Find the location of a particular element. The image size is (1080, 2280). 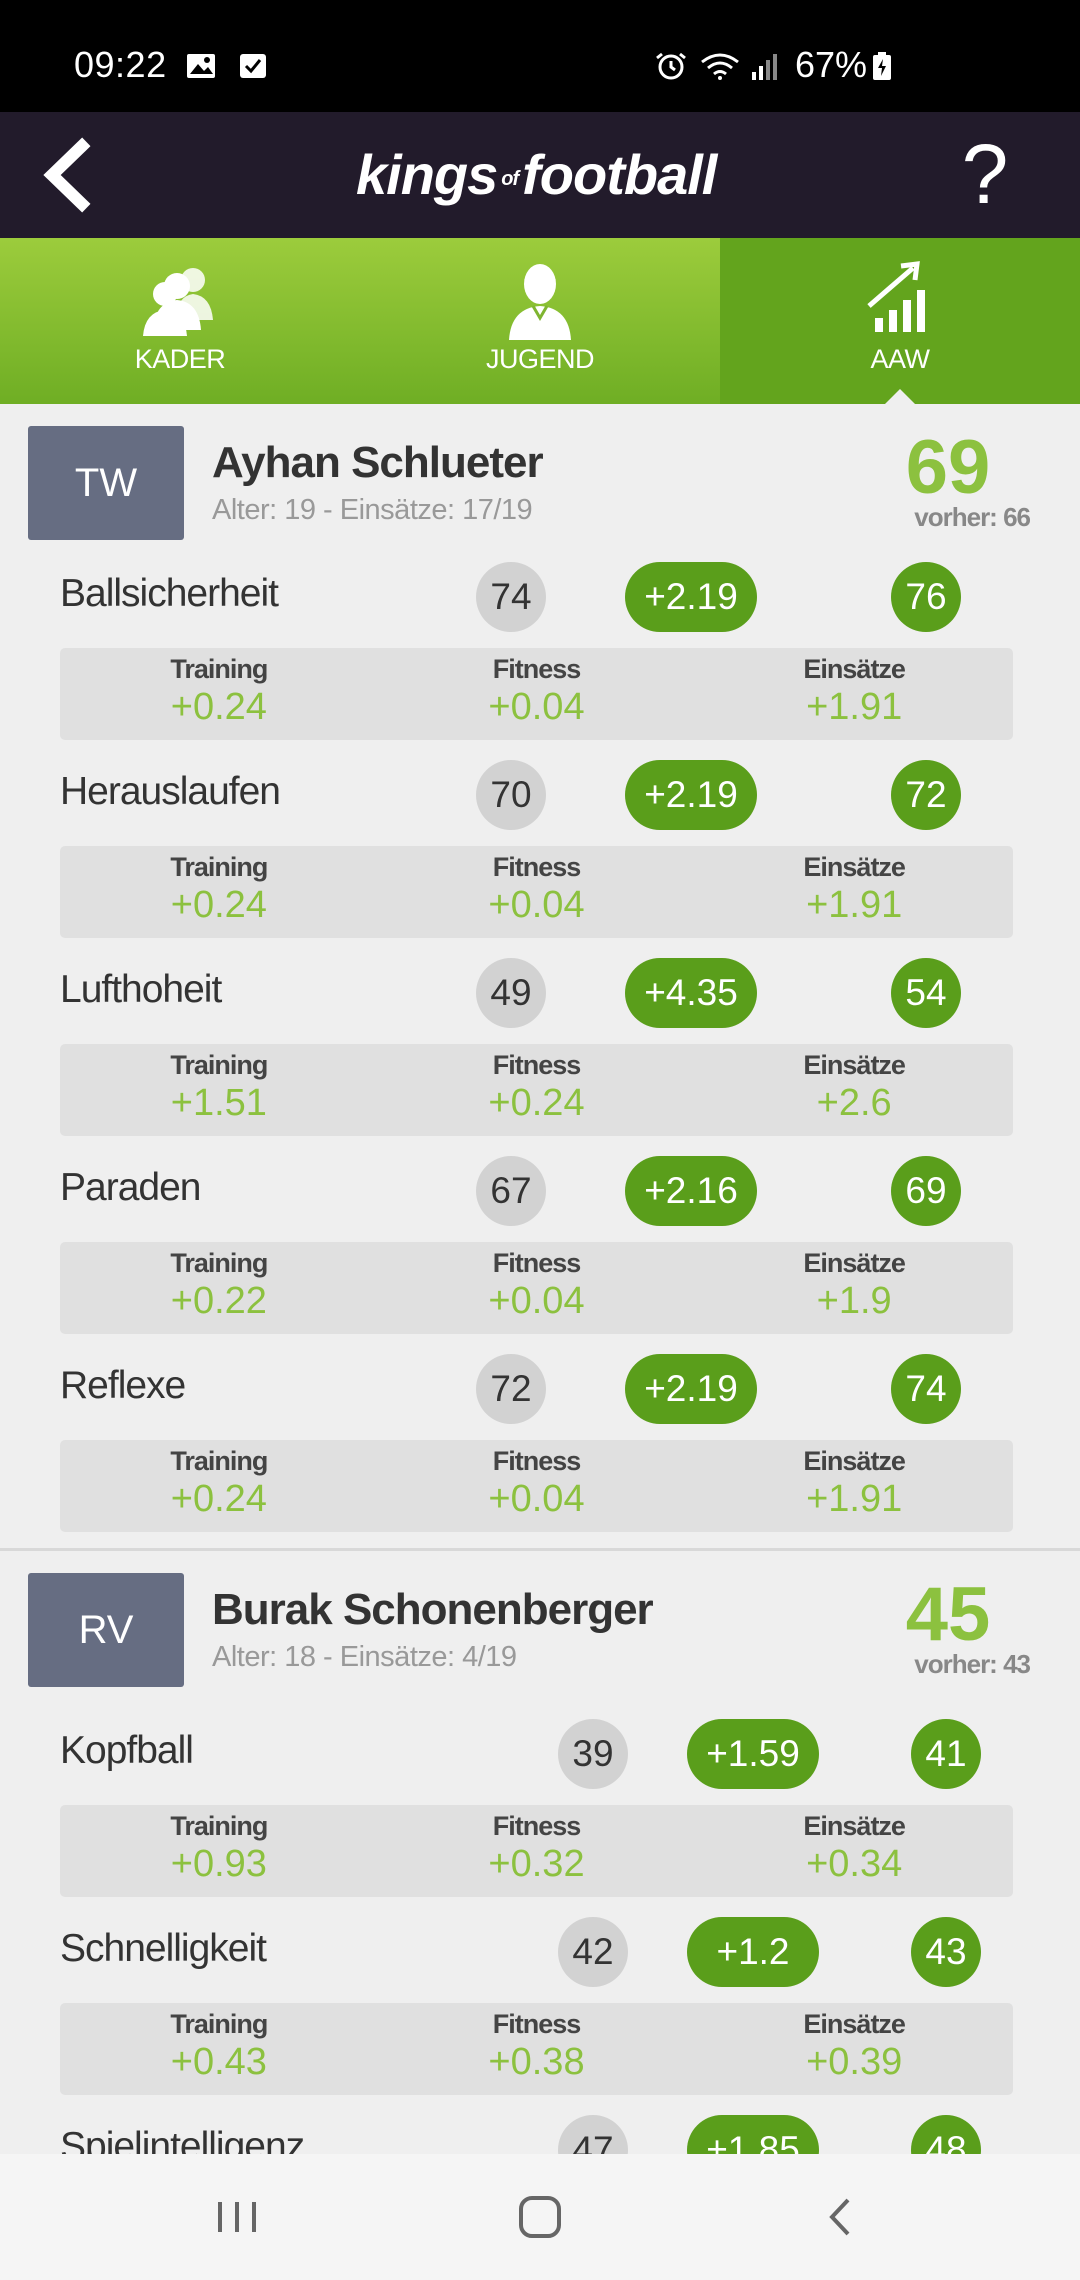

skill-old-value: 49 is located at coordinates (511, 993).